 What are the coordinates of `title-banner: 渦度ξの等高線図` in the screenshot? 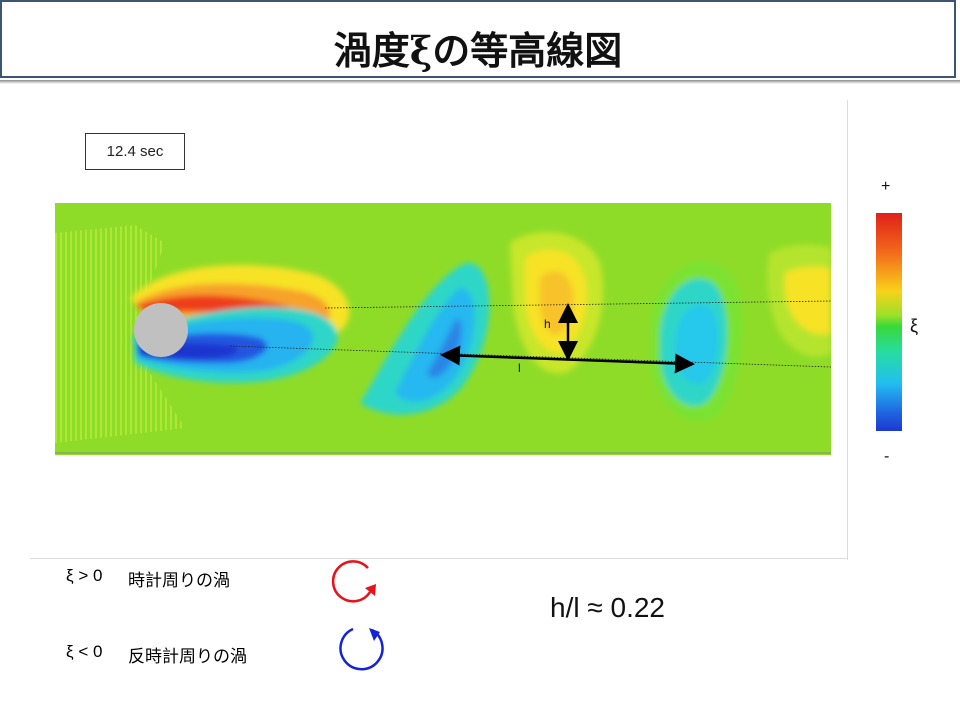 It's located at (478, 39).